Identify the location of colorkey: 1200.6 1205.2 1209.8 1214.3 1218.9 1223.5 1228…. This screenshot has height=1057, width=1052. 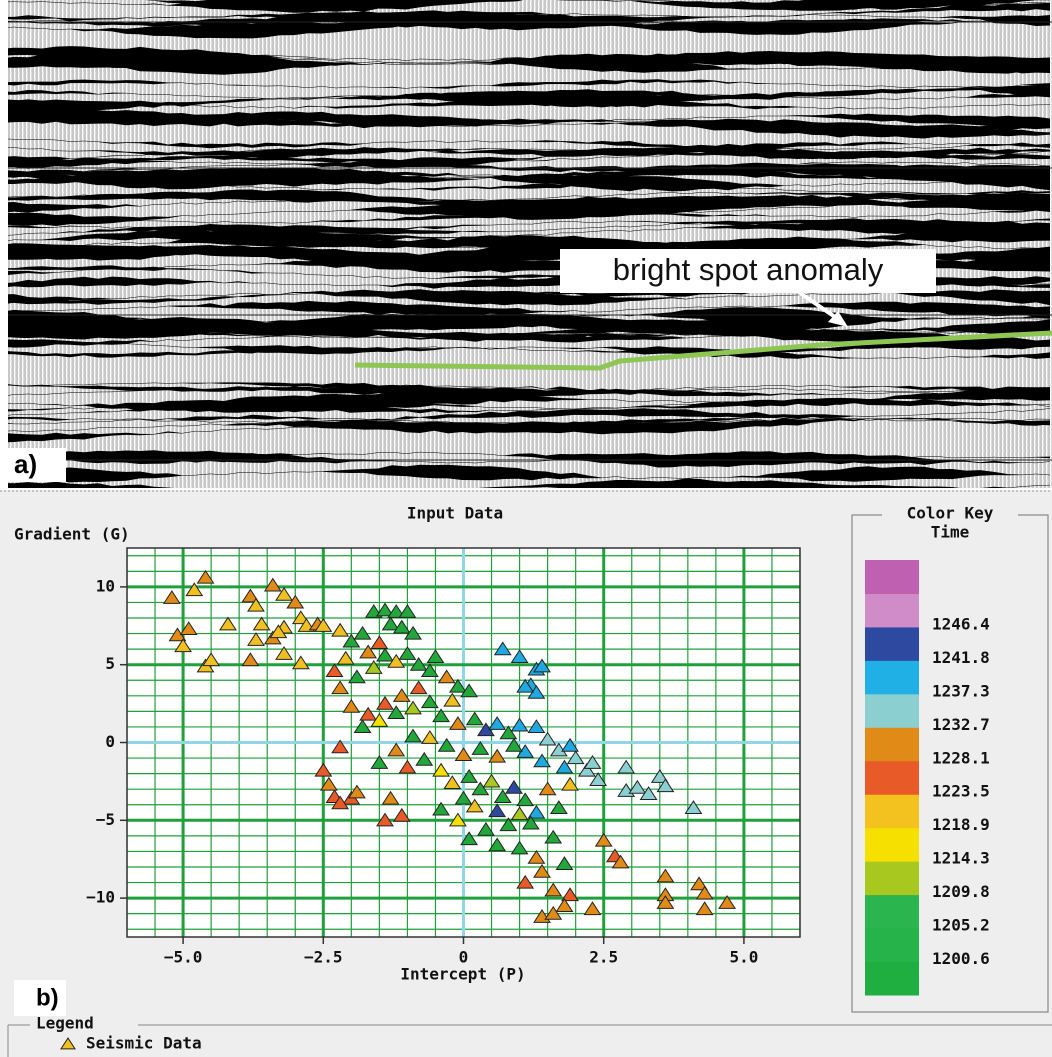
(927, 778).